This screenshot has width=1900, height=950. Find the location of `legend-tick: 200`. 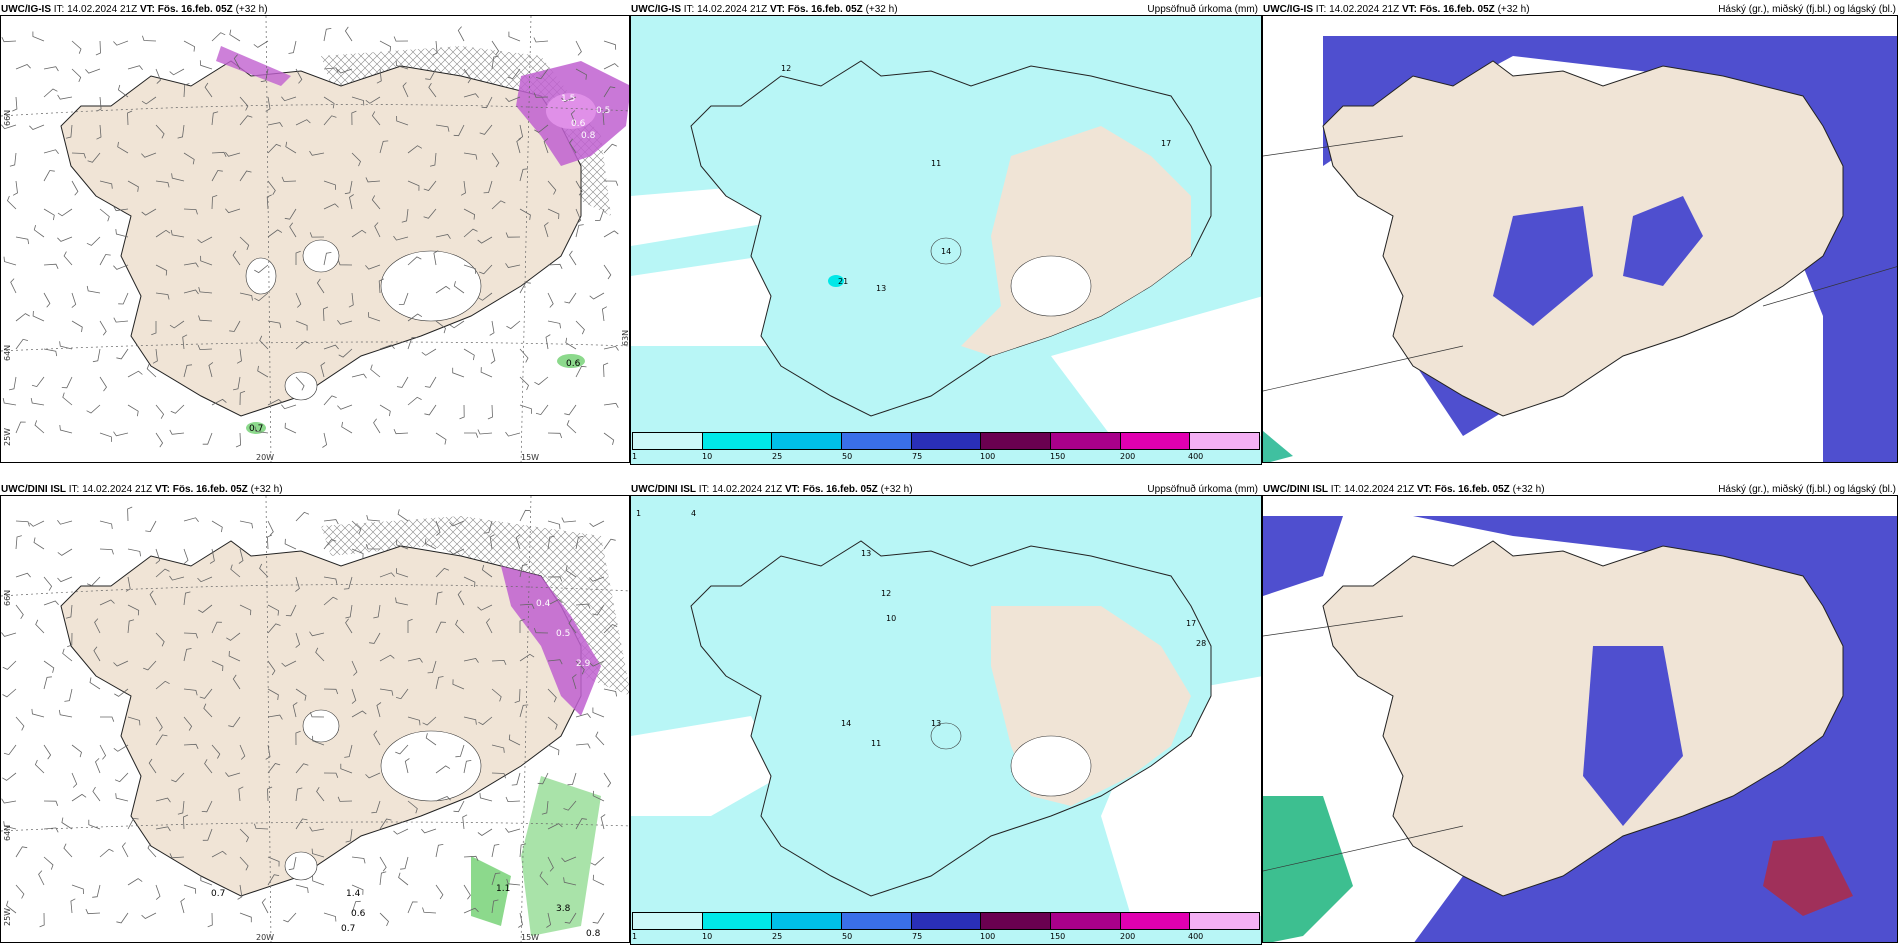

legend-tick: 200 is located at coordinates (1128, 936).